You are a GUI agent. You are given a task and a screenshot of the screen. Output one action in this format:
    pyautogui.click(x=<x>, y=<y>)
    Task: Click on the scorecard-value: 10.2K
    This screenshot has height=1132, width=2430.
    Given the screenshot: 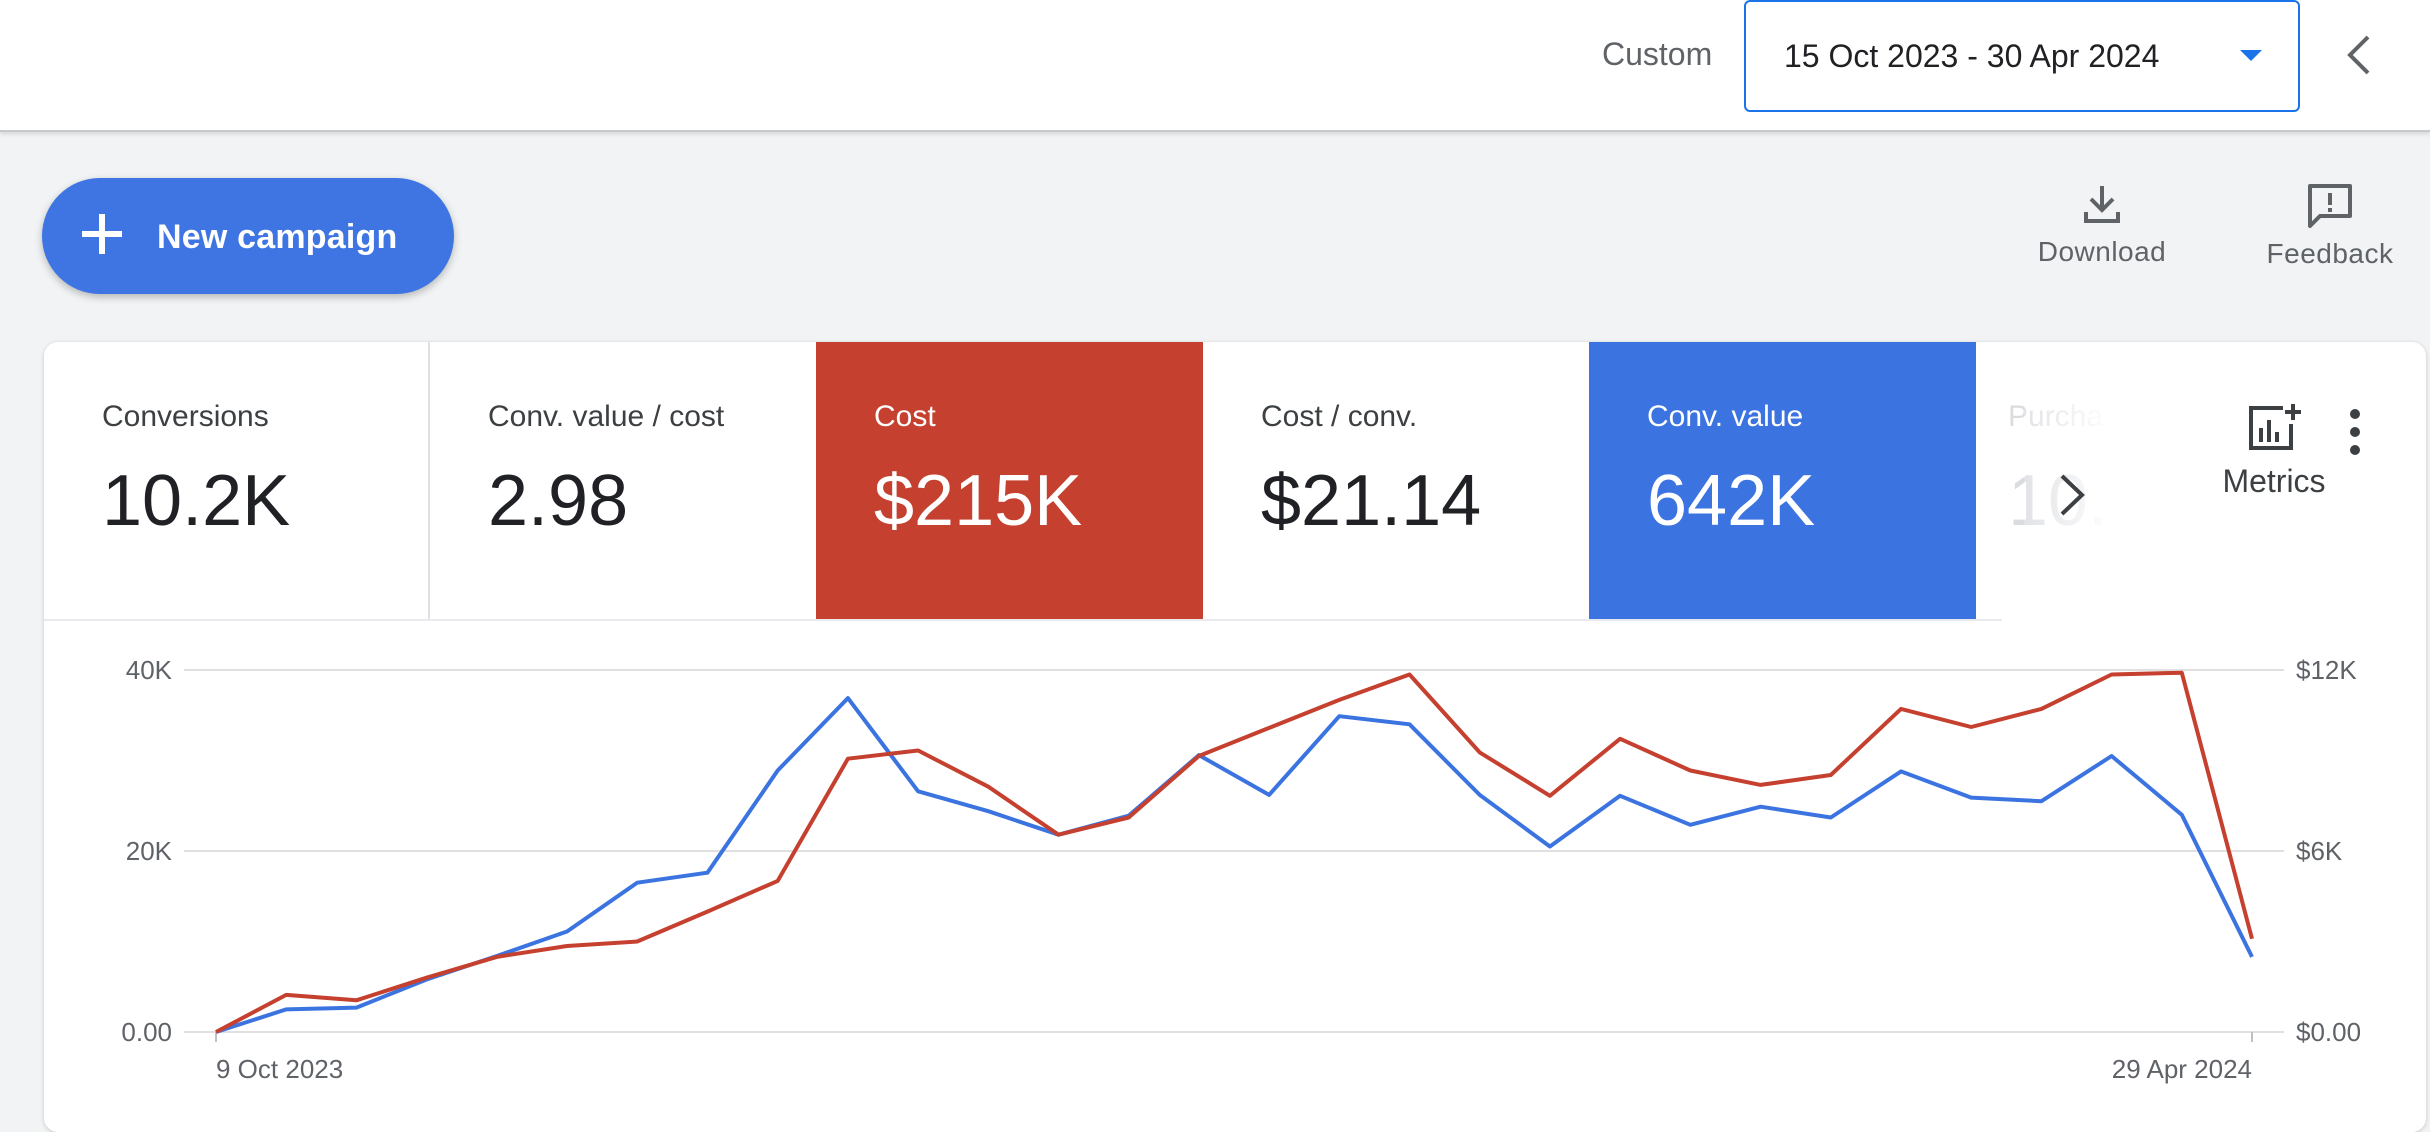 What is the action you would take?
    pyautogui.click(x=196, y=501)
    